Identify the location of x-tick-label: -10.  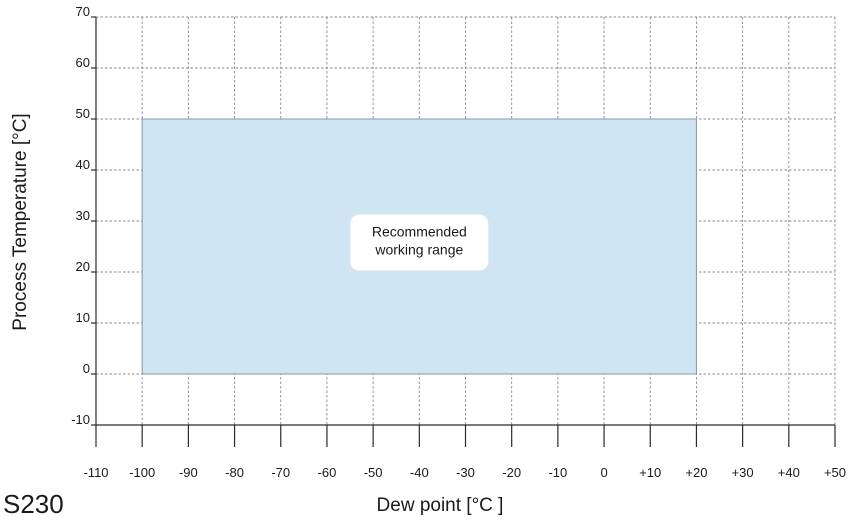
(557, 472).